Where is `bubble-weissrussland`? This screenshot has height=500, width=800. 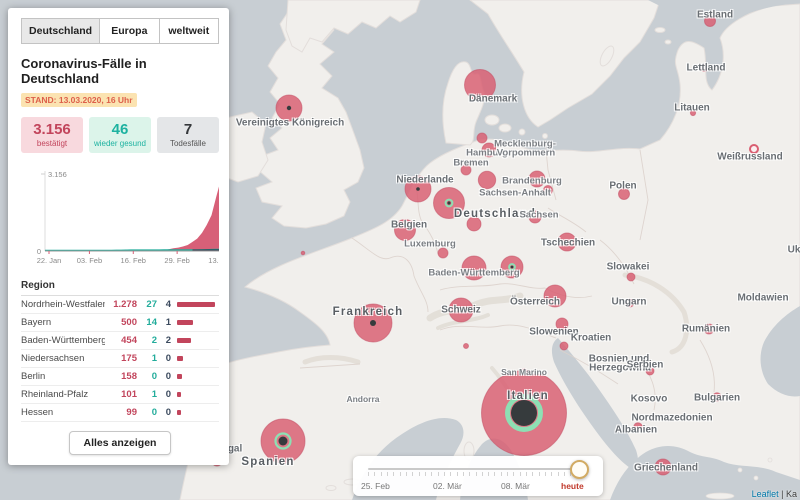
bubble-weissrussland is located at coordinates (754, 149).